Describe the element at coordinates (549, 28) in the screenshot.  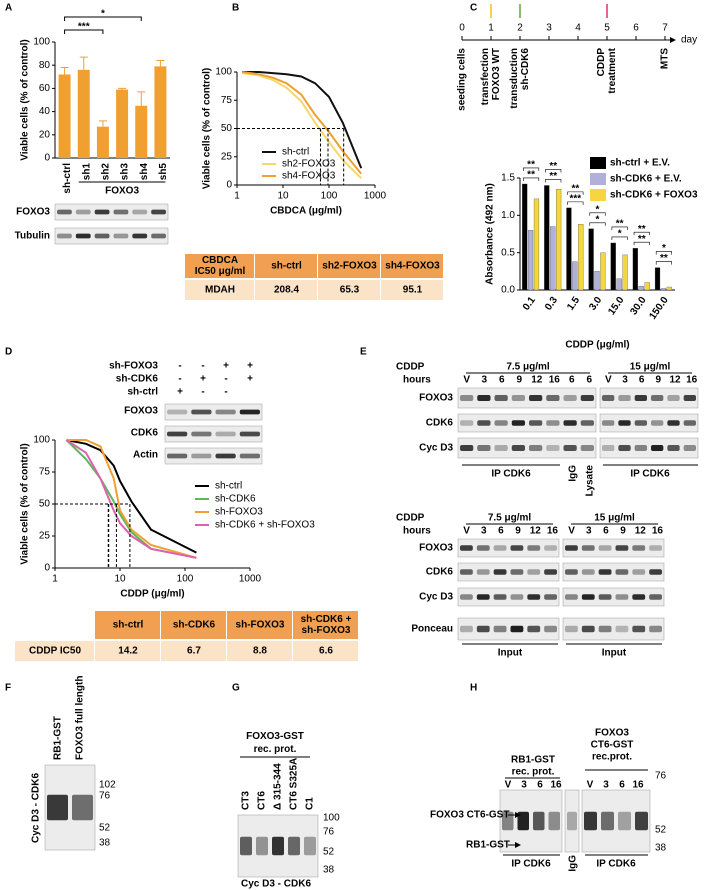
I see `timeline-label: 3` at that location.